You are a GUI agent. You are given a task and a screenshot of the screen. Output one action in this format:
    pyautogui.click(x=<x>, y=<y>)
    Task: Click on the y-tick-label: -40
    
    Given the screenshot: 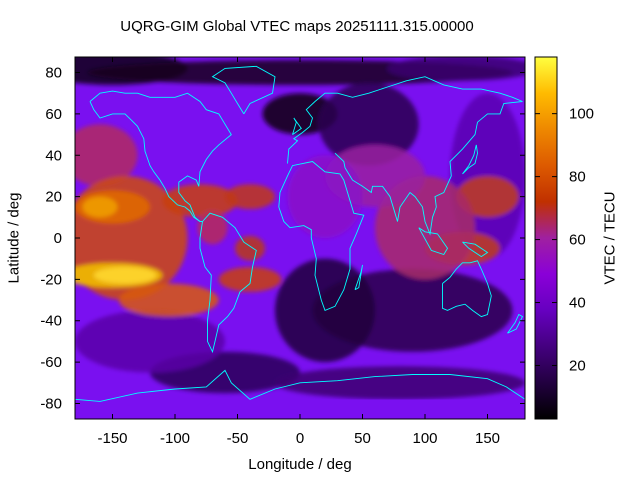 What is the action you would take?
    pyautogui.click(x=51, y=321)
    